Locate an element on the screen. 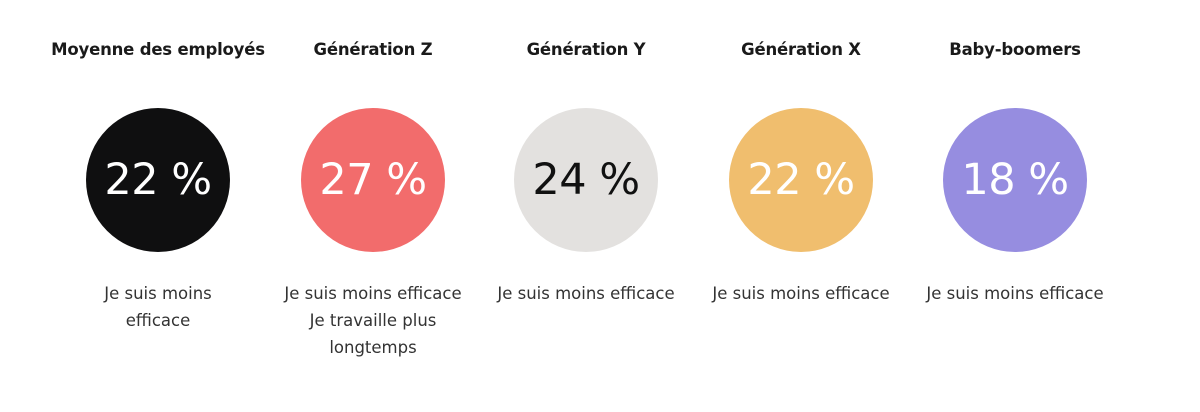 The height and width of the screenshot is (412, 1200). stat-value: 27 % is located at coordinates (373, 179).